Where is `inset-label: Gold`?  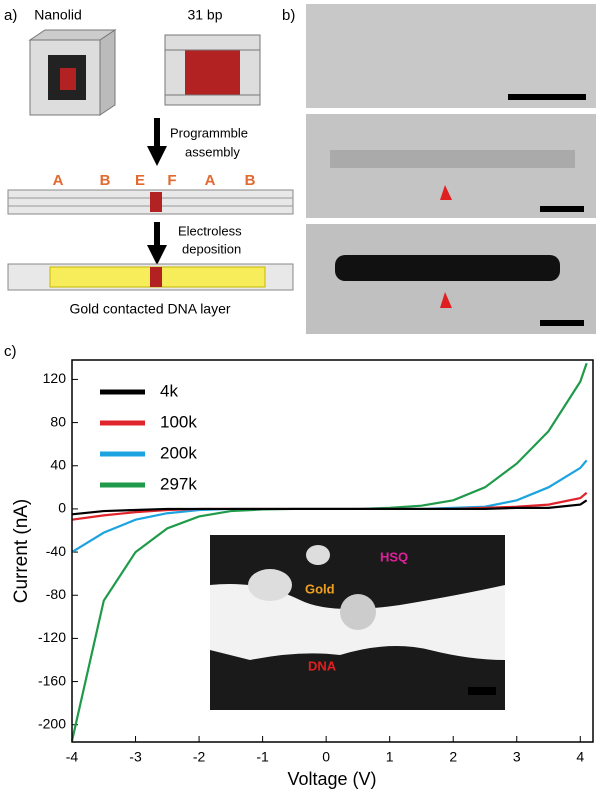 inset-label: Gold is located at coordinates (320, 588).